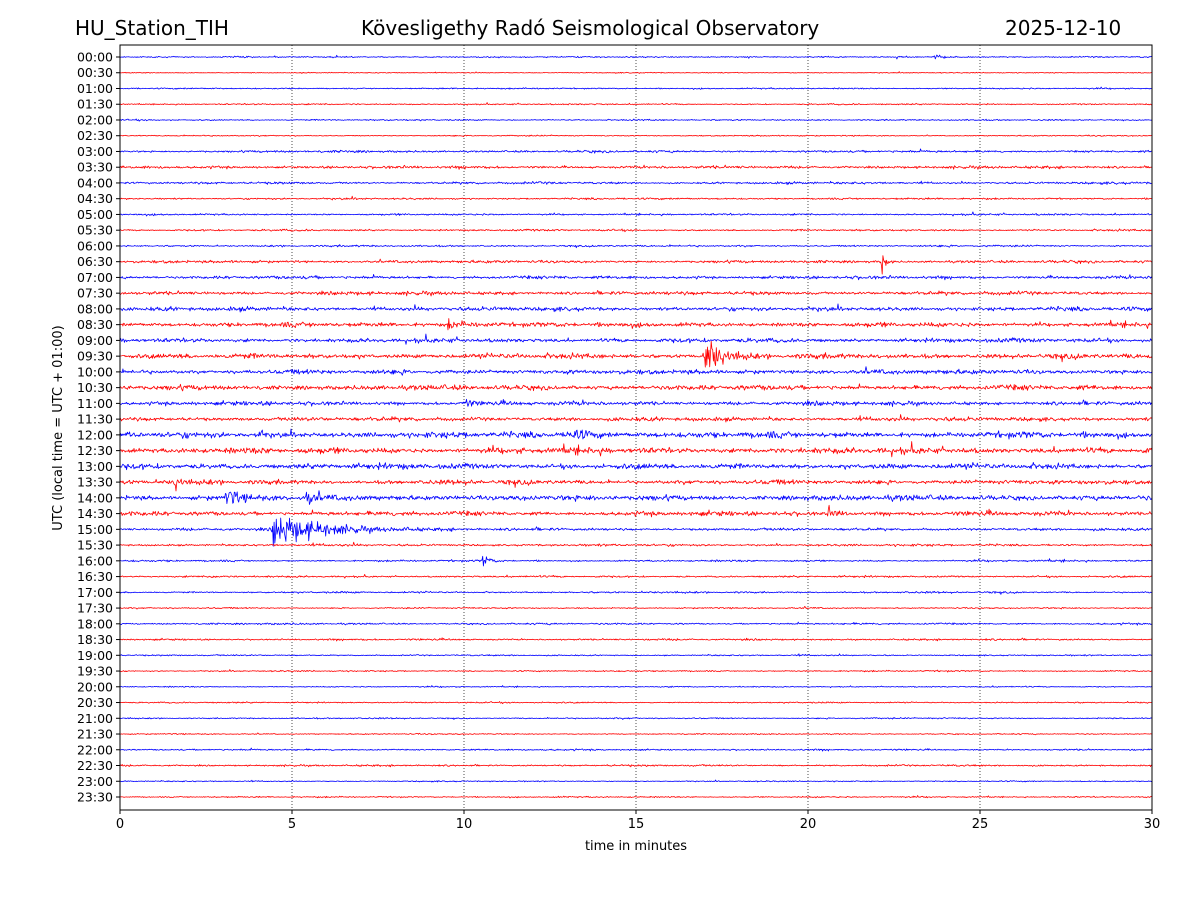 This screenshot has width=1200, height=900. Describe the element at coordinates (95, 734) in the screenshot. I see `y-tick-label: 21:30` at that location.